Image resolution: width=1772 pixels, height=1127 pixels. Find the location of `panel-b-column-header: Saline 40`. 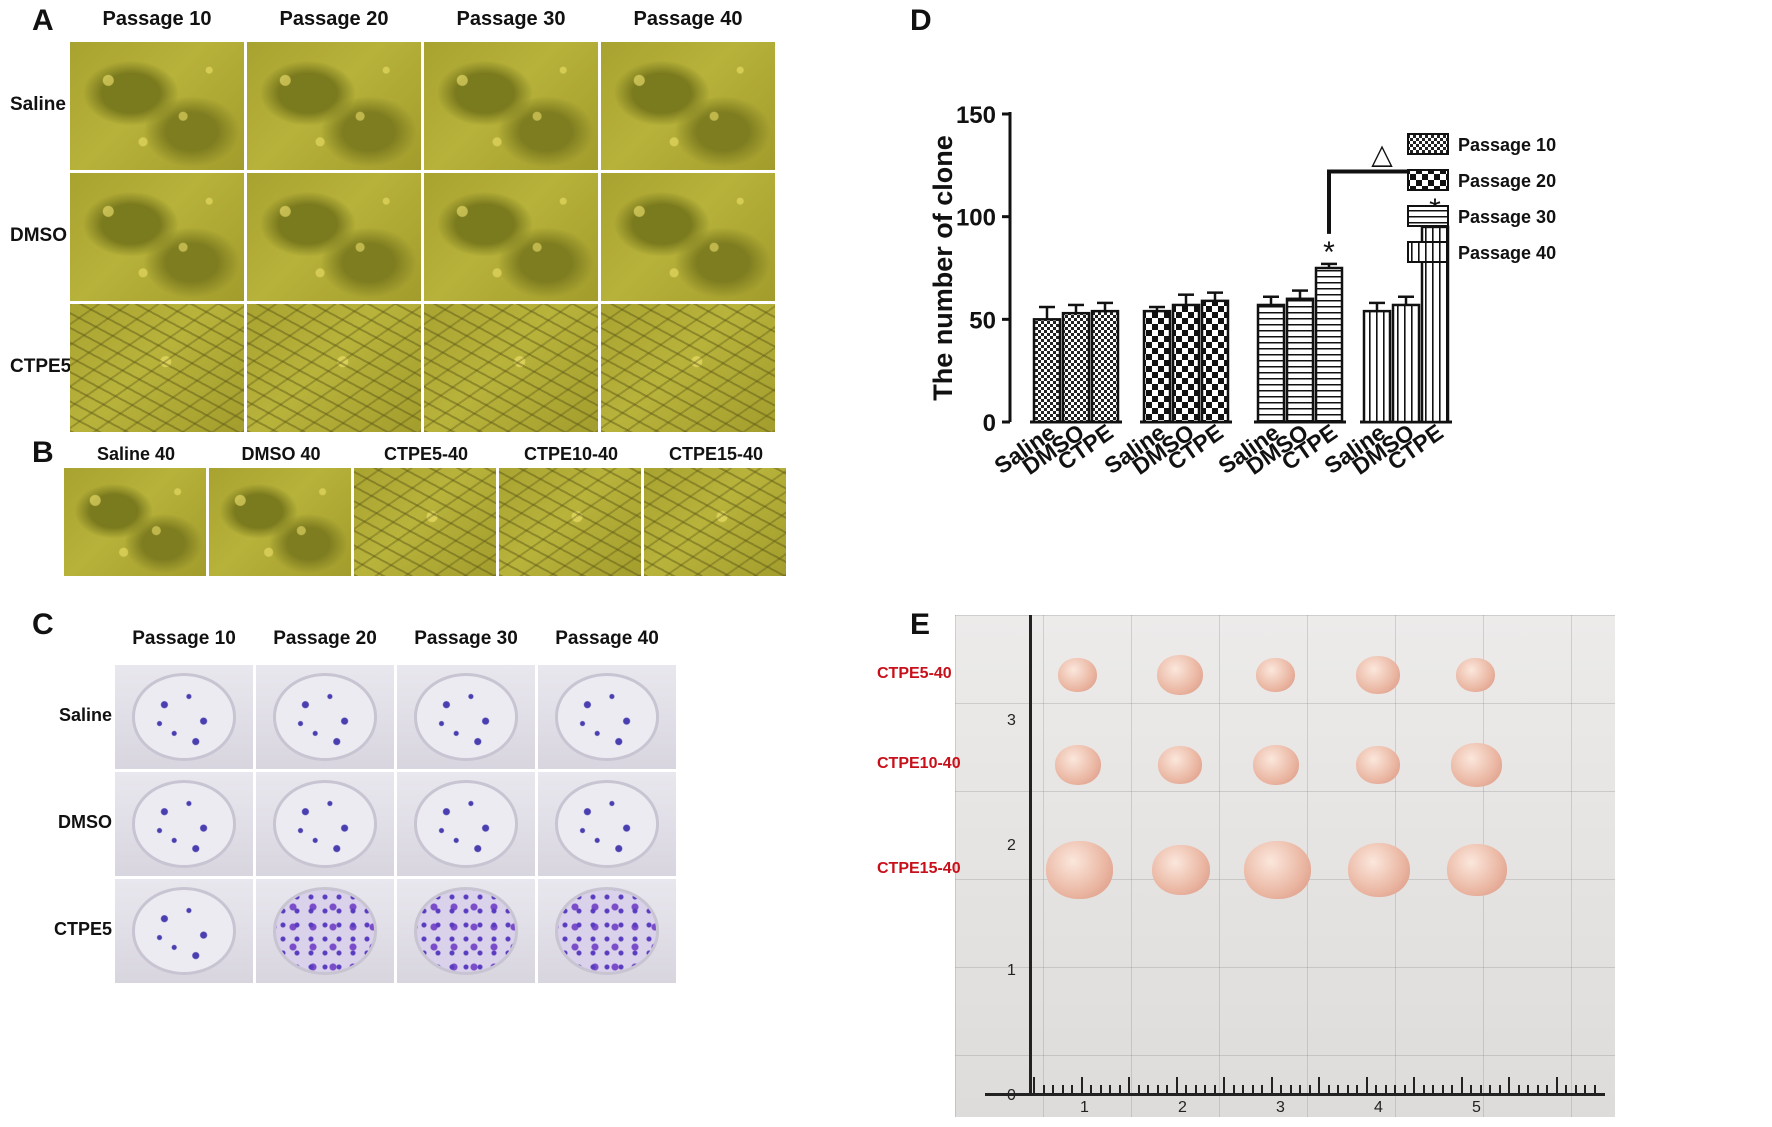

panel-b-column-header: Saline 40 is located at coordinates (136, 454).